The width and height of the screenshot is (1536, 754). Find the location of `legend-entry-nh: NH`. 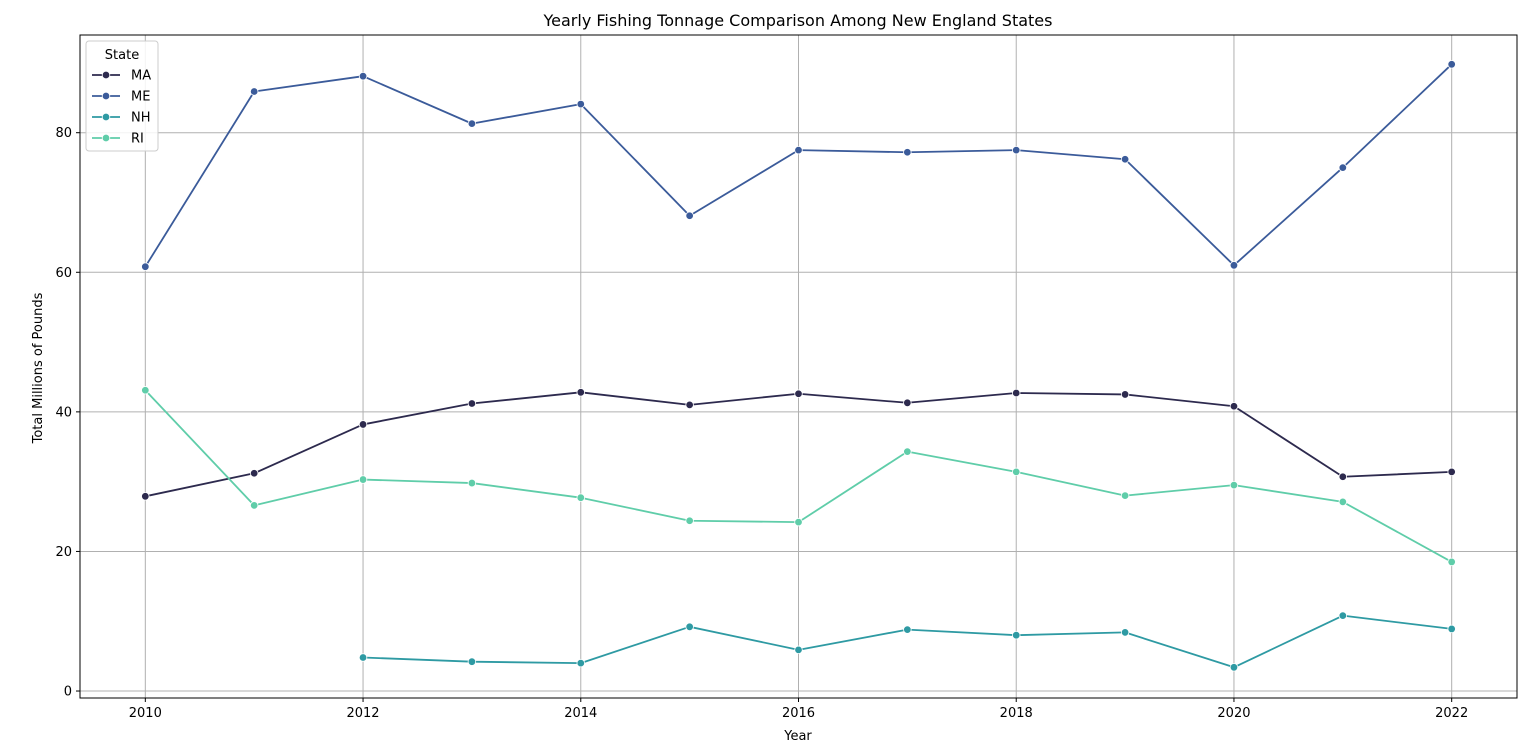

legend-entry-nh: NH is located at coordinates (121, 118).